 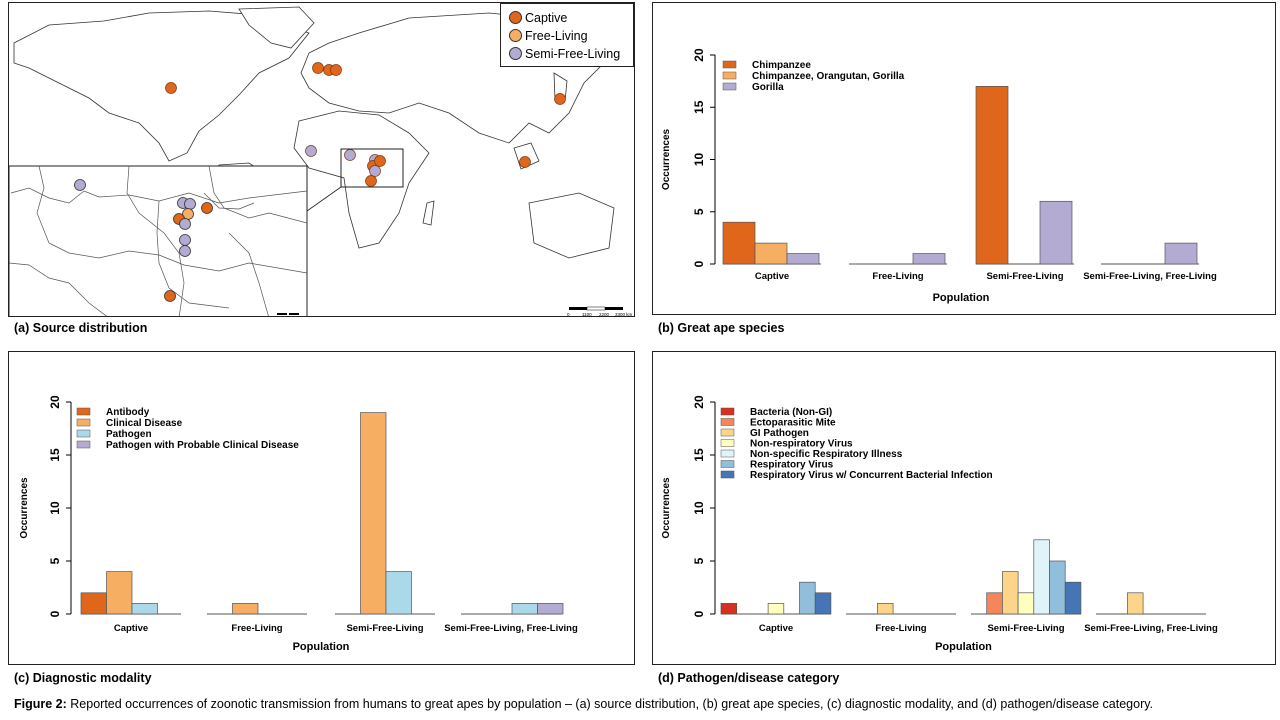 What do you see at coordinates (158, 240) in the screenshot?
I see `inset-map` at bounding box center [158, 240].